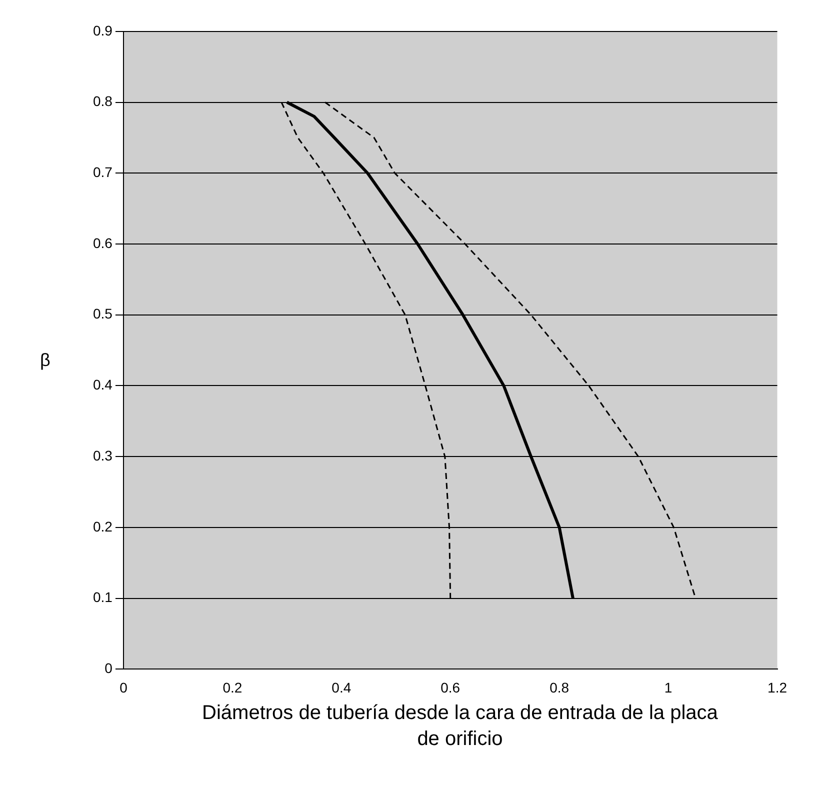 This screenshot has height=787, width=817. Describe the element at coordinates (45, 360) in the screenshot. I see `y-axis-title: β` at that location.